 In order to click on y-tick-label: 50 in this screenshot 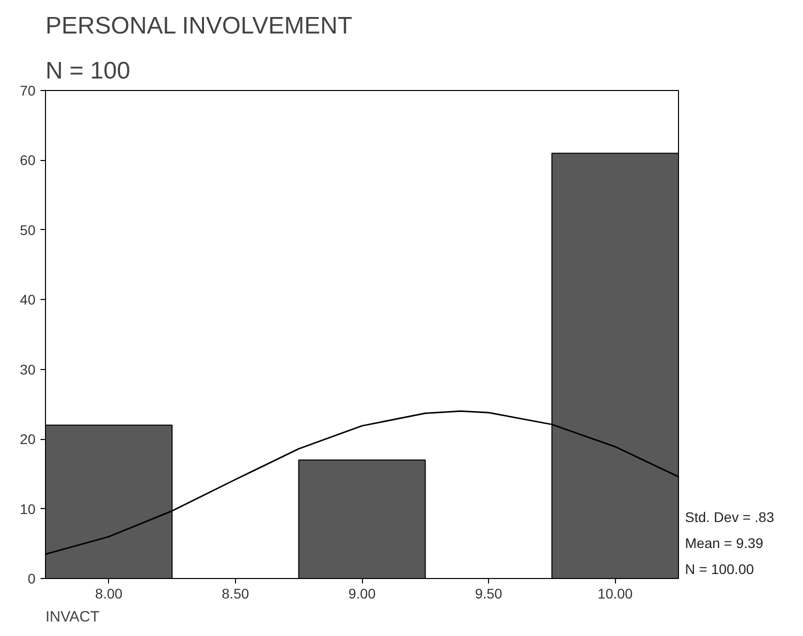, I will do `click(28, 230)`.